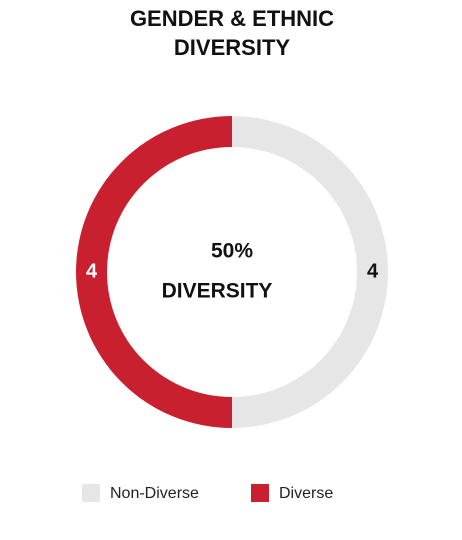 The image size is (462, 540). Describe the element at coordinates (232, 251) in the screenshot. I see `center-value: 50%` at that location.